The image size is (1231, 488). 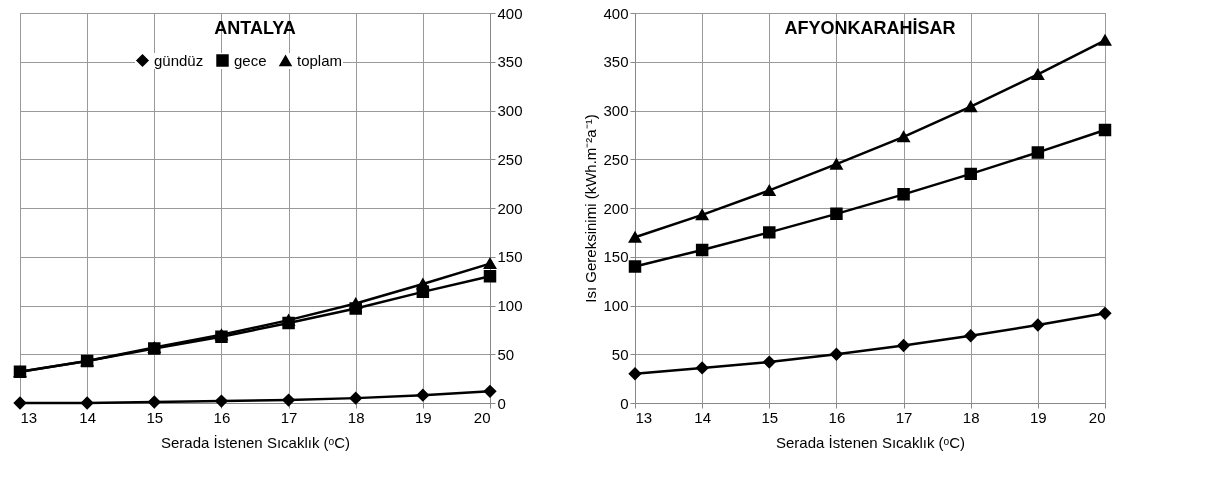 What do you see at coordinates (320, 60) in the screenshot?
I see `legend-label: toplam` at bounding box center [320, 60].